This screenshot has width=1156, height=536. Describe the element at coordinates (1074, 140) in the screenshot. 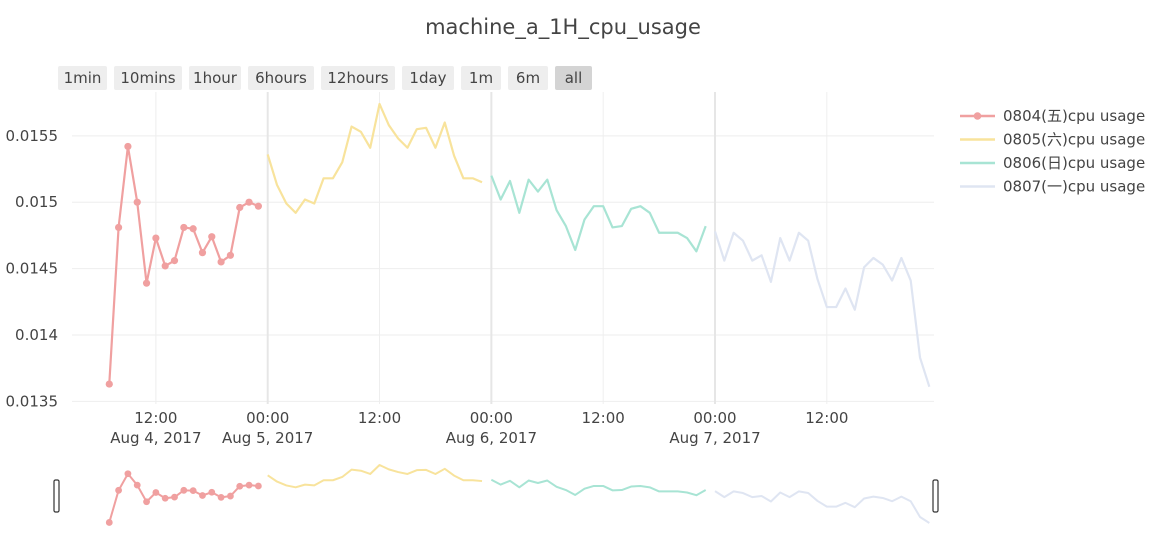

I see `legend-label: 0805(六)cpu usage` at that location.